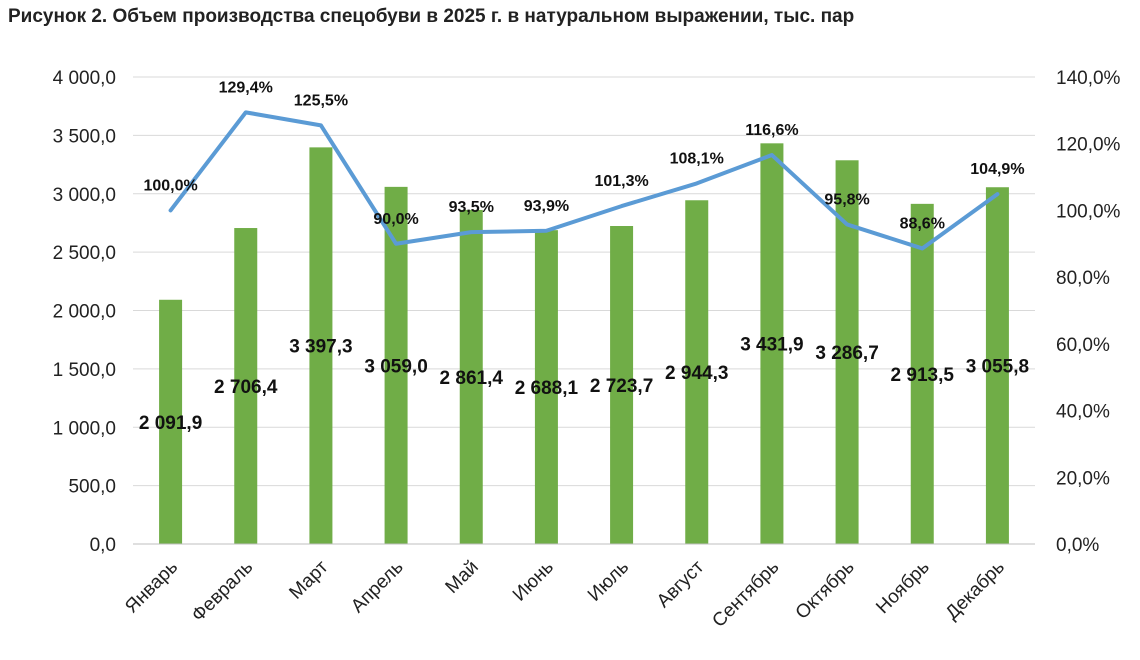 This screenshot has width=1140, height=660. Describe the element at coordinates (84, 78) in the screenshot. I see `left-axis-tick-label: 4 000,0` at that location.